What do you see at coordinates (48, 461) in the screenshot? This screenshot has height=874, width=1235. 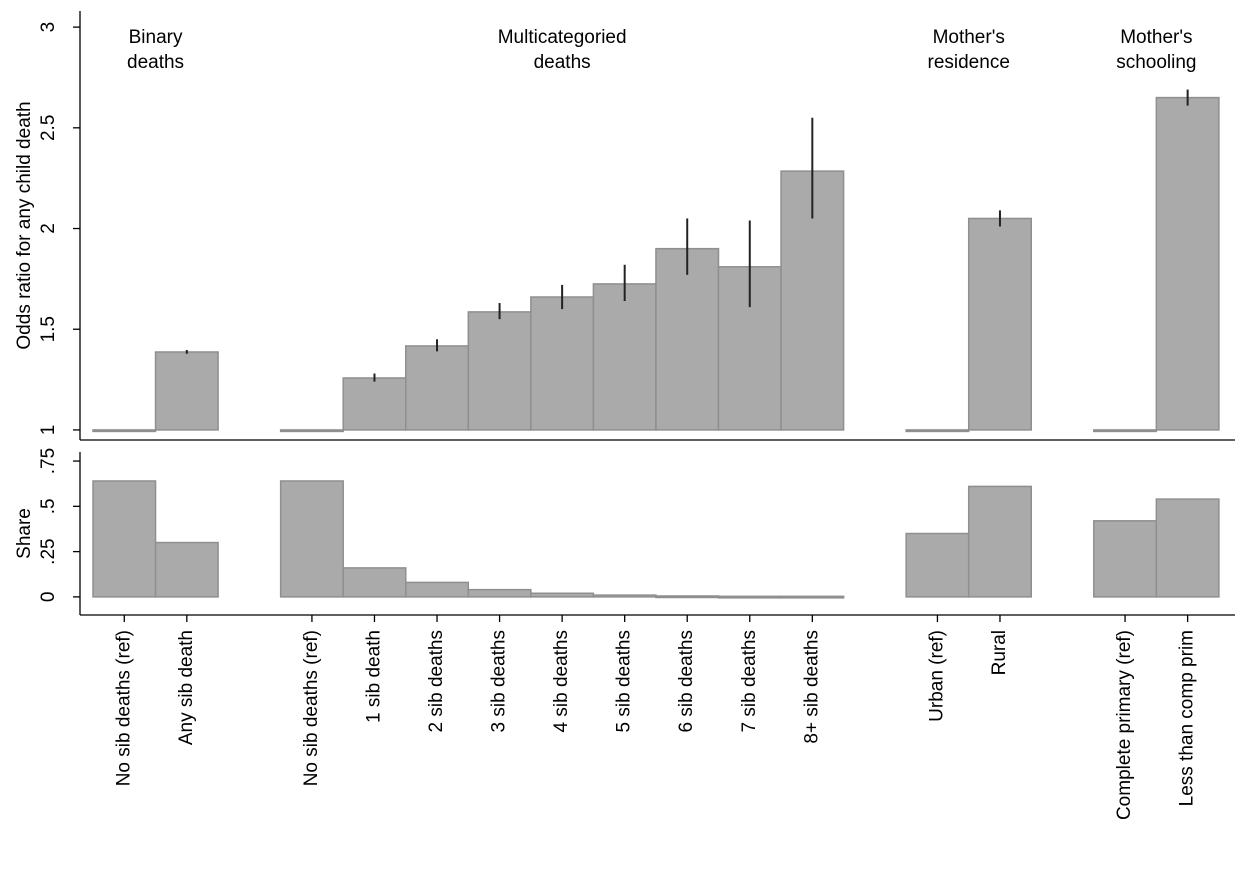 I see `y-tick-label: .75` at bounding box center [48, 461].